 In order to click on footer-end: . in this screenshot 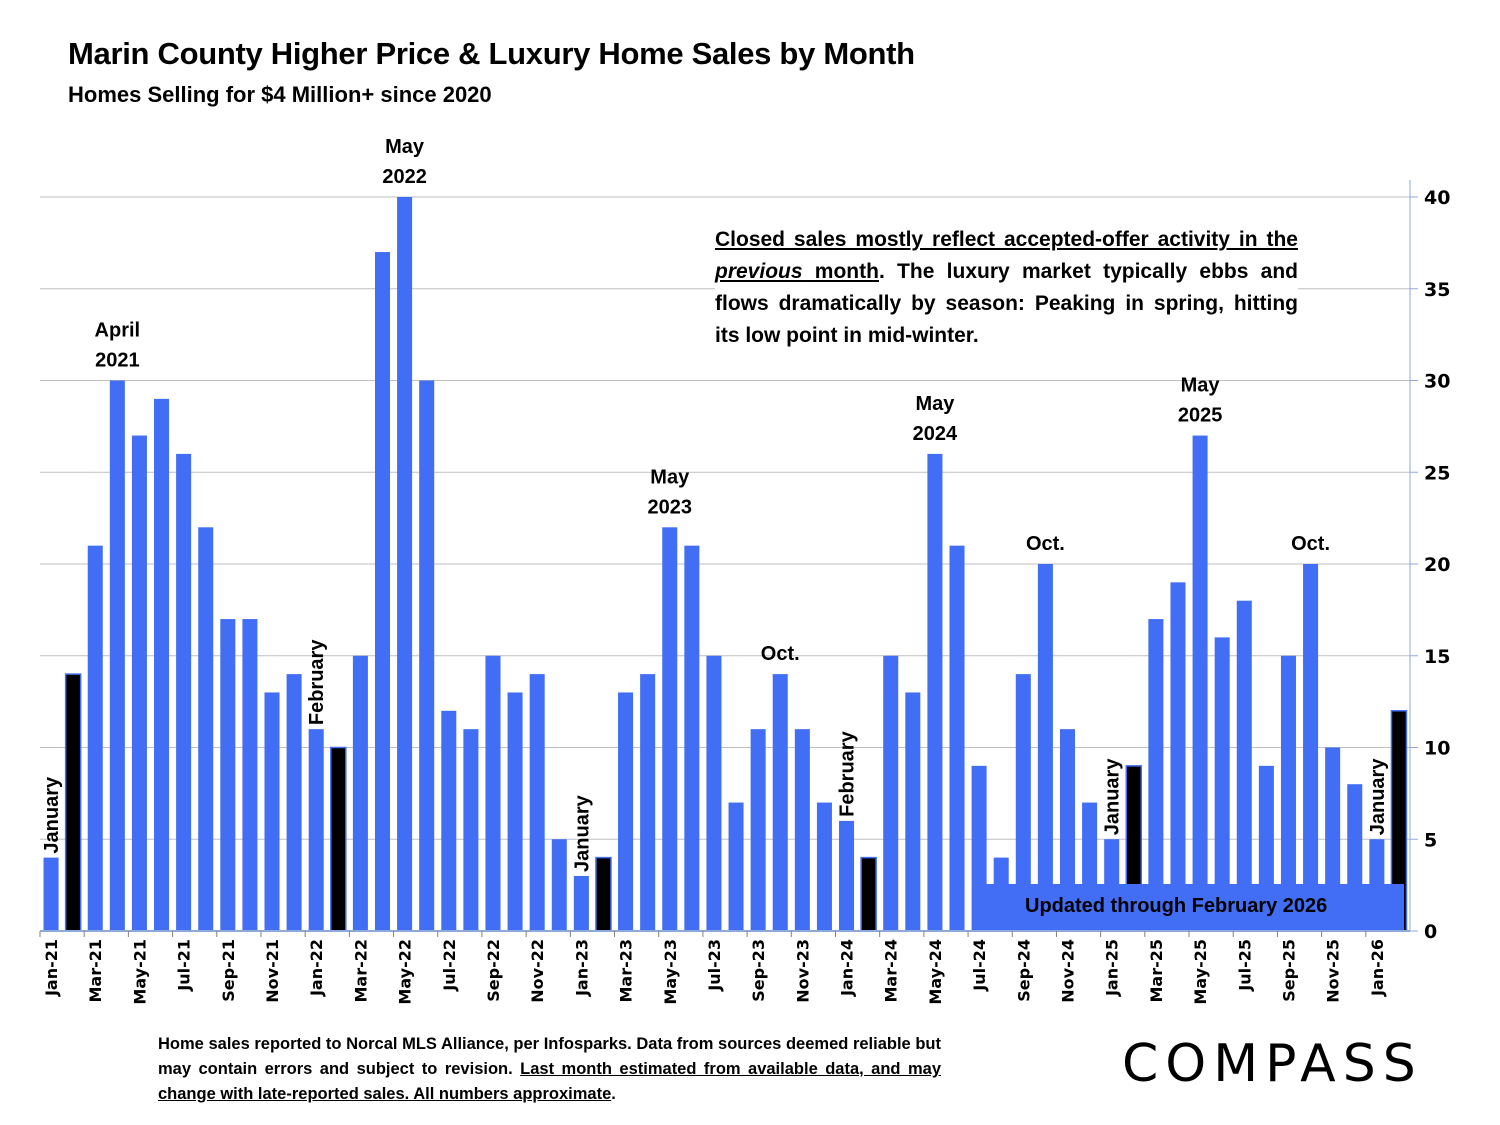, I will do `click(613, 1094)`.